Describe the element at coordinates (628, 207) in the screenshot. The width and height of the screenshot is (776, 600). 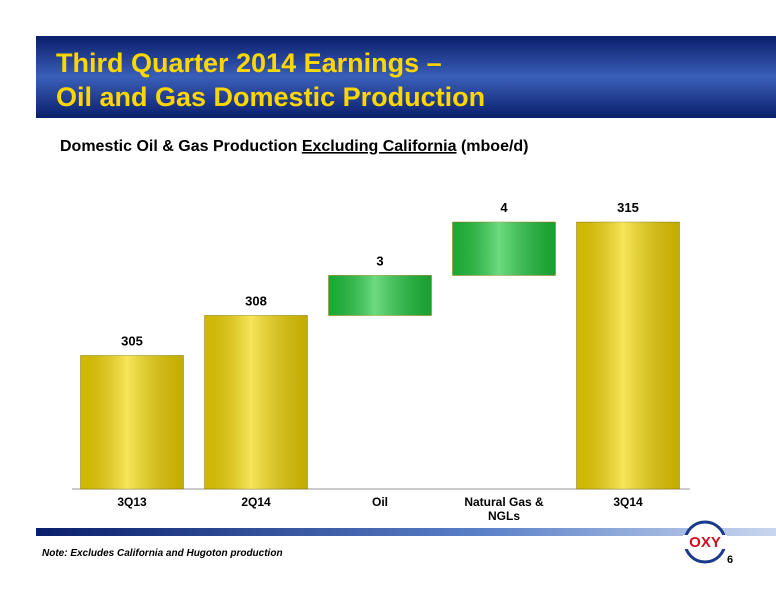
I see `value-label: 315` at that location.